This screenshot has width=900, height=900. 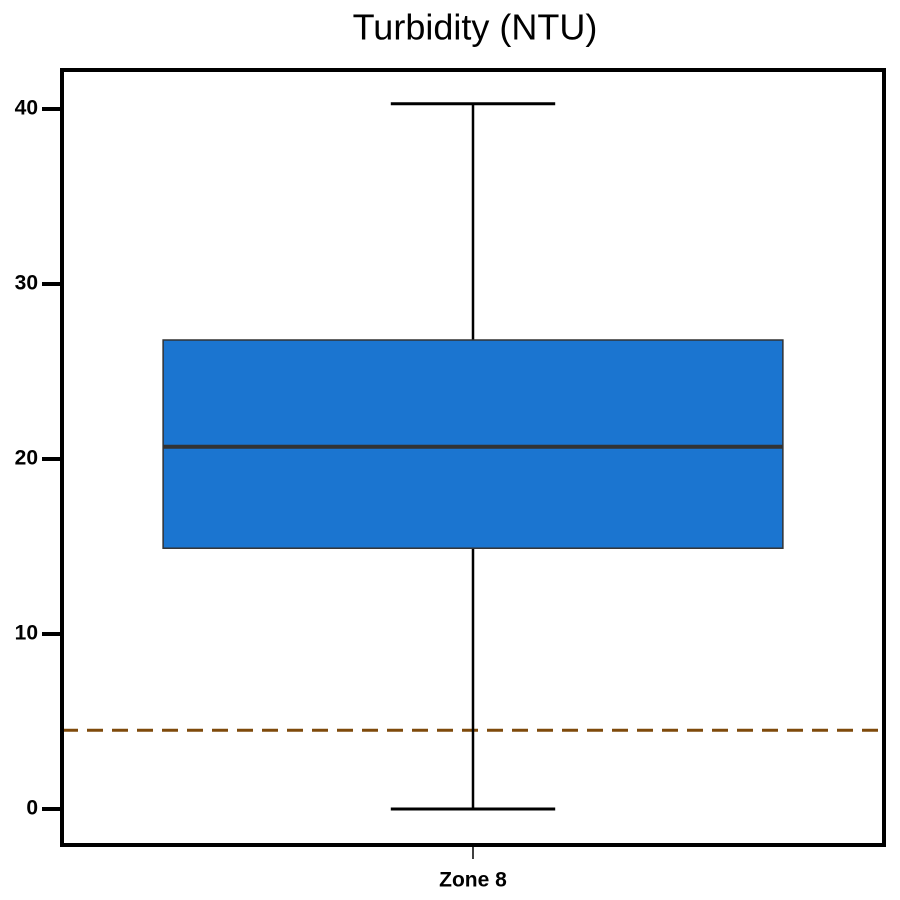 I want to click on y-tick-label: 30, so click(x=26, y=283).